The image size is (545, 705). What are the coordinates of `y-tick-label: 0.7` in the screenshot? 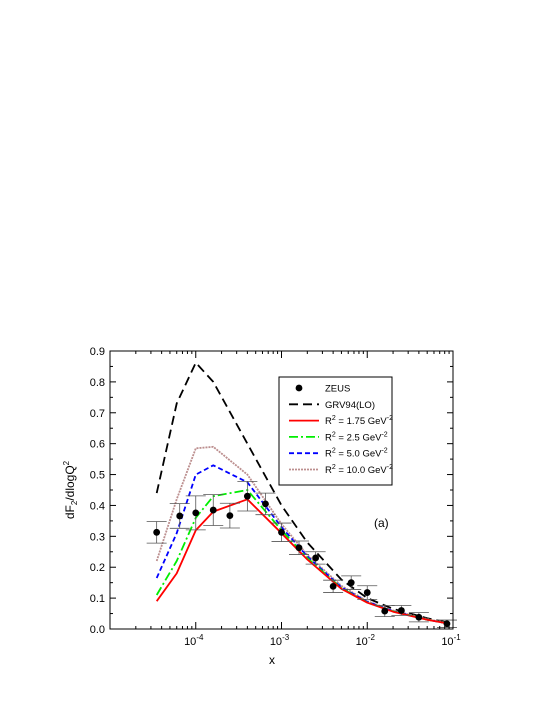 It's located at (97, 414).